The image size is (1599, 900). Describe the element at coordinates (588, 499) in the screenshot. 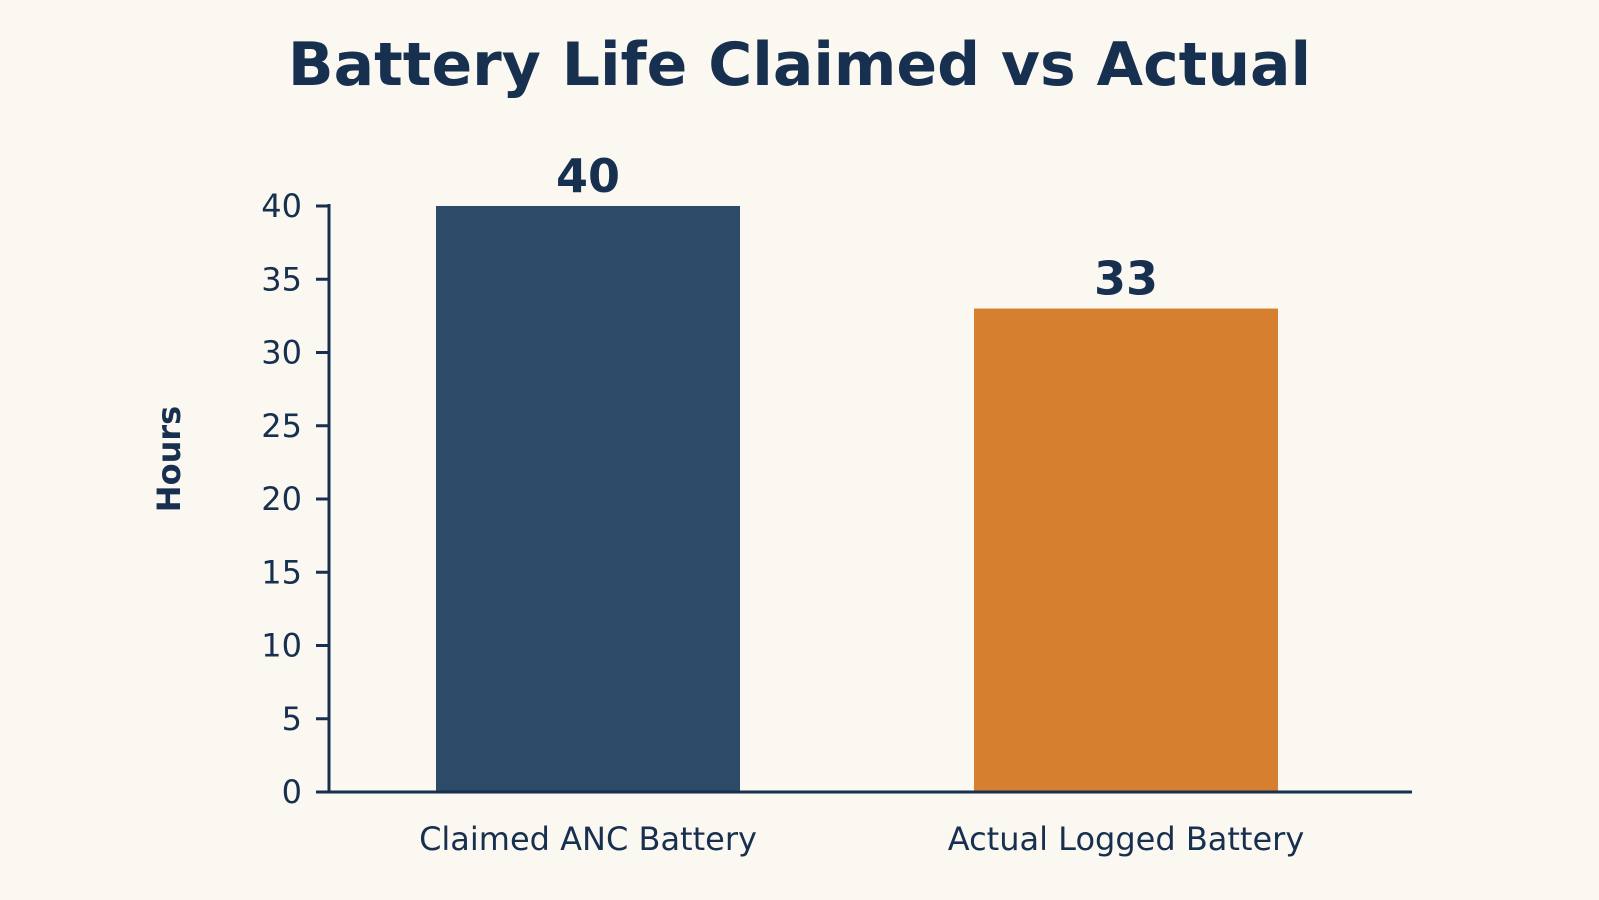

I see `bar-claimed-anc-battery` at that location.